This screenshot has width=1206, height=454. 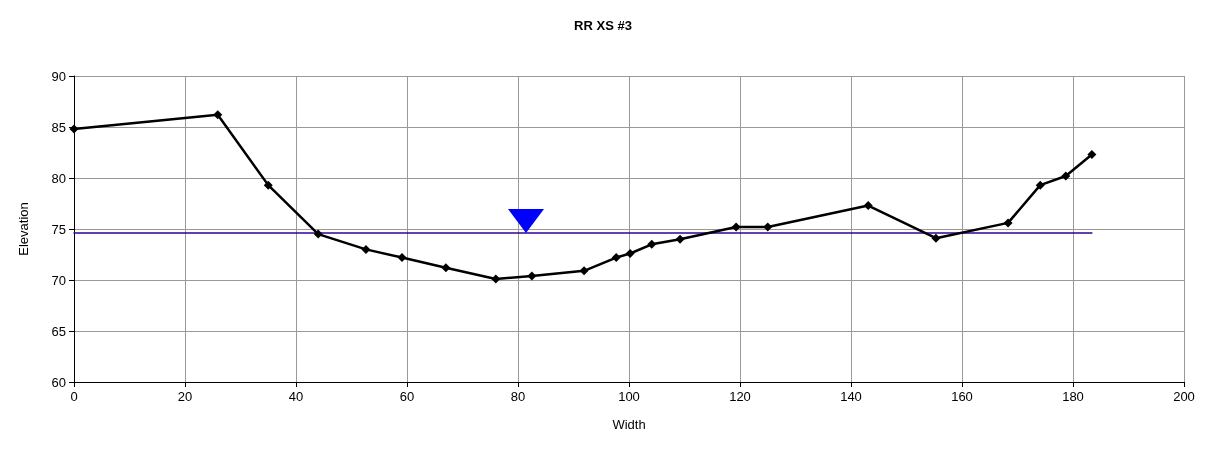 I want to click on y-tick-label: 80, so click(x=58, y=178).